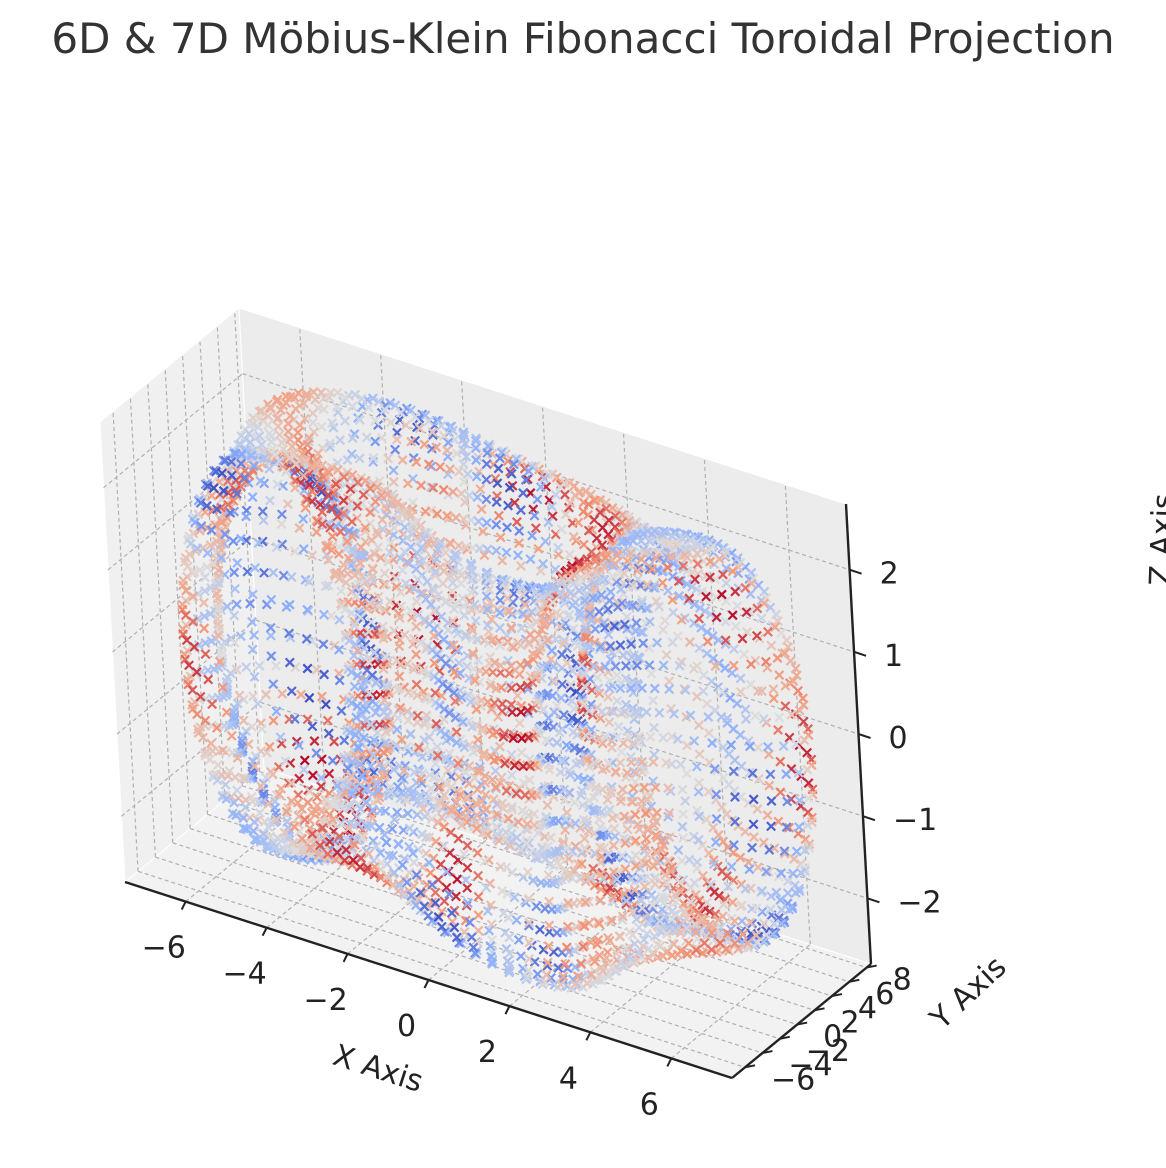 The height and width of the screenshot is (1168, 1166). I want to click on z-axis-label: Z Axis, so click(1154, 540).